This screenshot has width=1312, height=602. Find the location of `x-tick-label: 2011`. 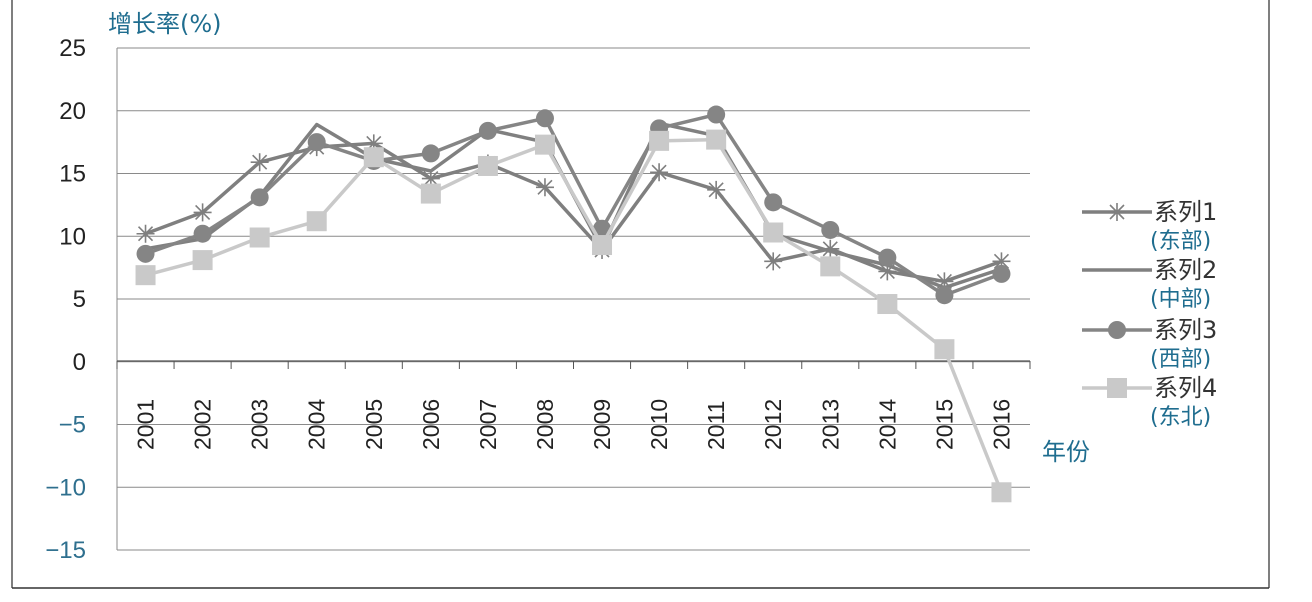

x-tick-label: 2011 is located at coordinates (716, 425).